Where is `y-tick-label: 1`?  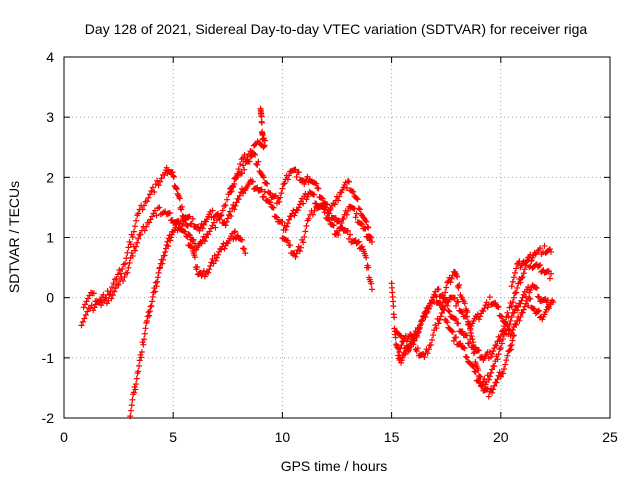
y-tick-label: 1 is located at coordinates (50, 238).